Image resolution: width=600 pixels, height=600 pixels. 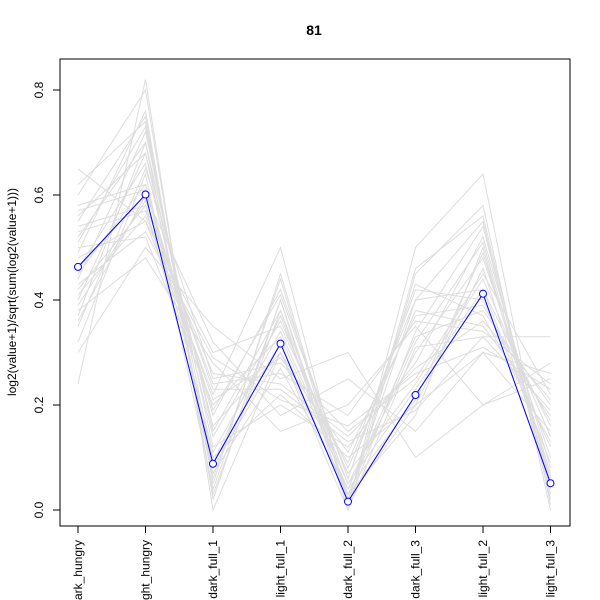 What do you see at coordinates (39, 194) in the screenshot?
I see `y-tick-label: 0.6` at bounding box center [39, 194].